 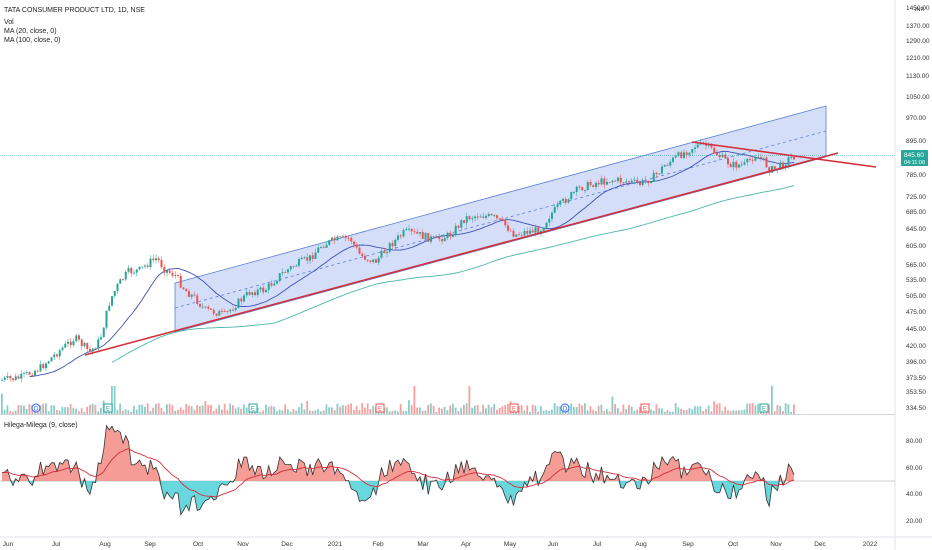 I want to click on time-tick-label: Mar, so click(x=423, y=544).